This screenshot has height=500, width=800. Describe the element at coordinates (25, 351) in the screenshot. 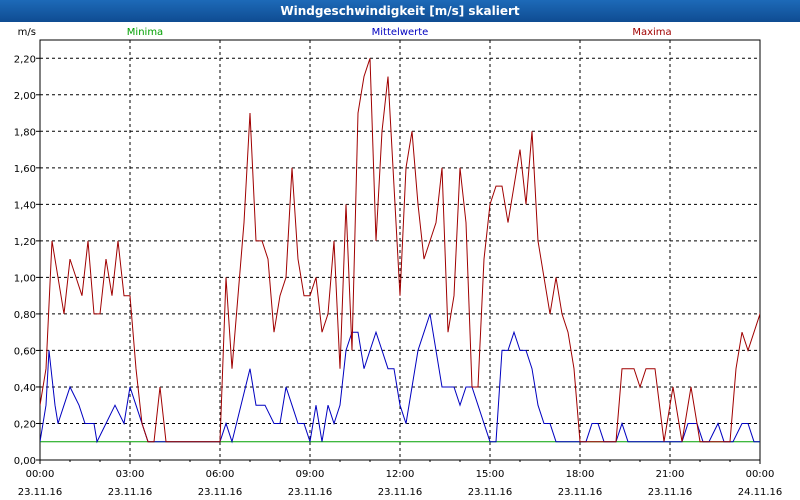

I see `y-tick-label: 0,60` at that location.